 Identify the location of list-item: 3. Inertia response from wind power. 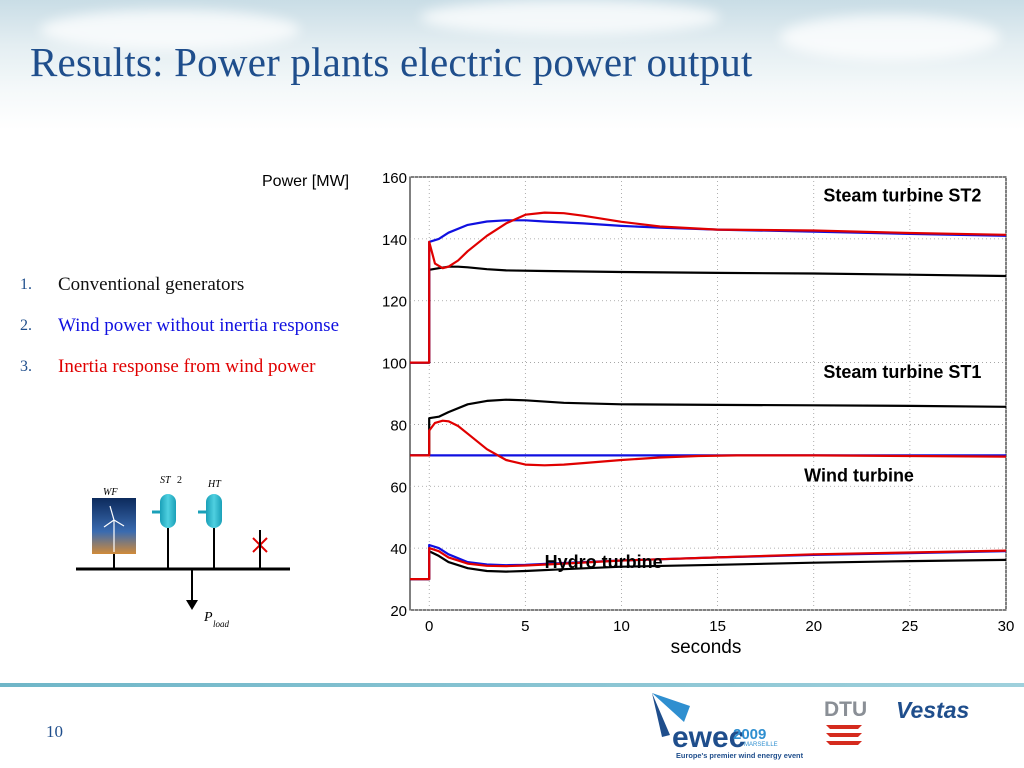
(185, 367).